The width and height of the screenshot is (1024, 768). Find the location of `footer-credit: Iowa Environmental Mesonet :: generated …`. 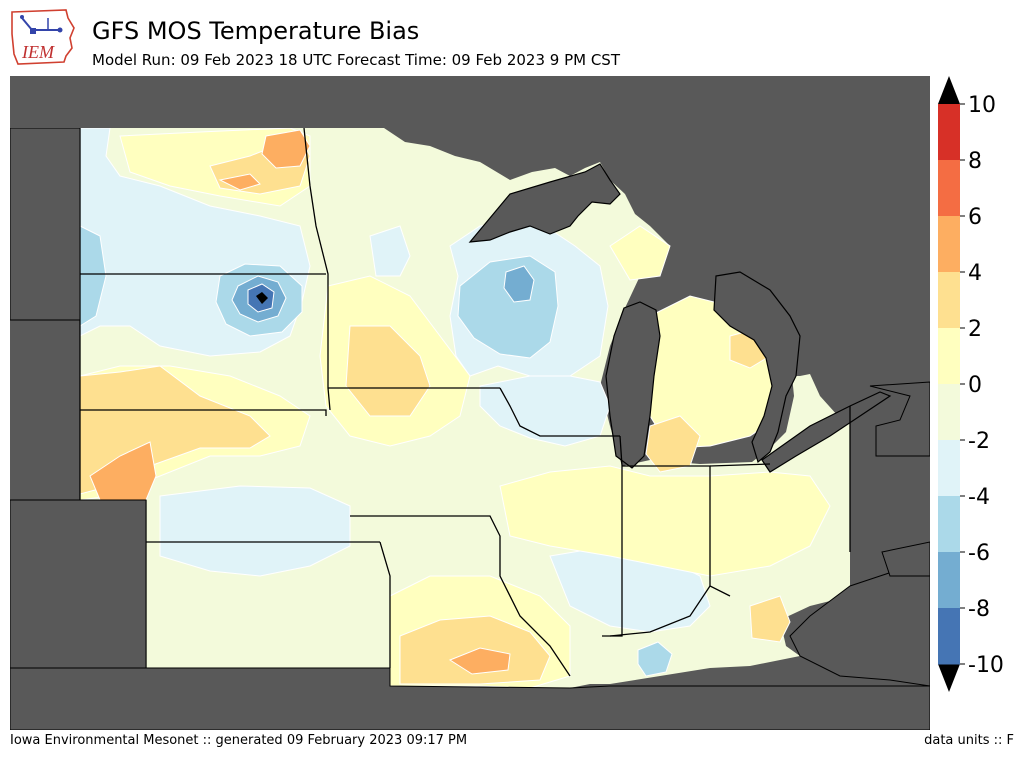

footer-credit: Iowa Environmental Mesonet :: generated … is located at coordinates (239, 740).